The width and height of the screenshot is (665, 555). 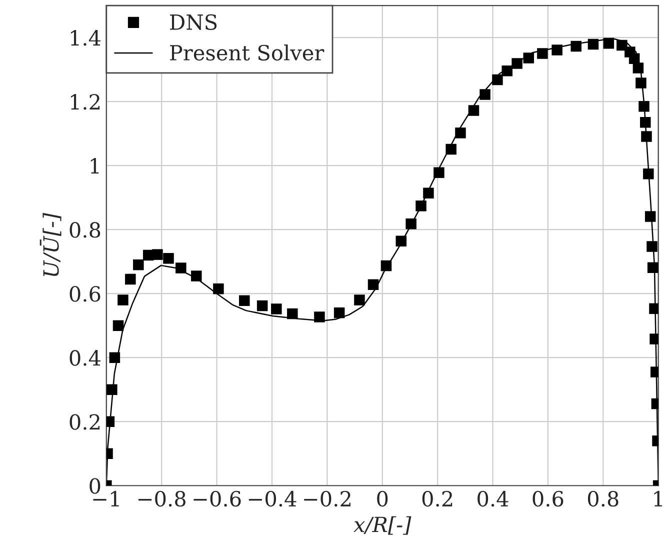 What do you see at coordinates (382, 498) in the screenshot?
I see `x-tick-label: 0` at bounding box center [382, 498].